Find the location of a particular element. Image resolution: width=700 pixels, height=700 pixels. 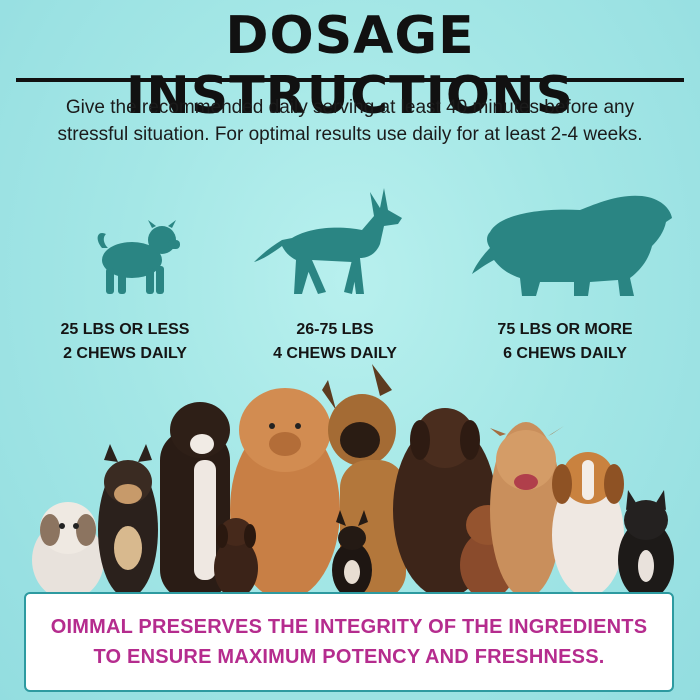

beagle-dog is located at coordinates (588, 524).